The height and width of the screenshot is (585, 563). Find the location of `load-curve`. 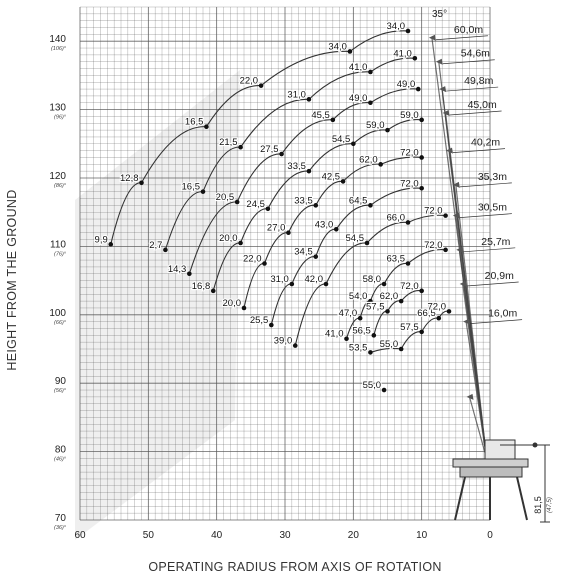

load-curve is located at coordinates (397, 313).